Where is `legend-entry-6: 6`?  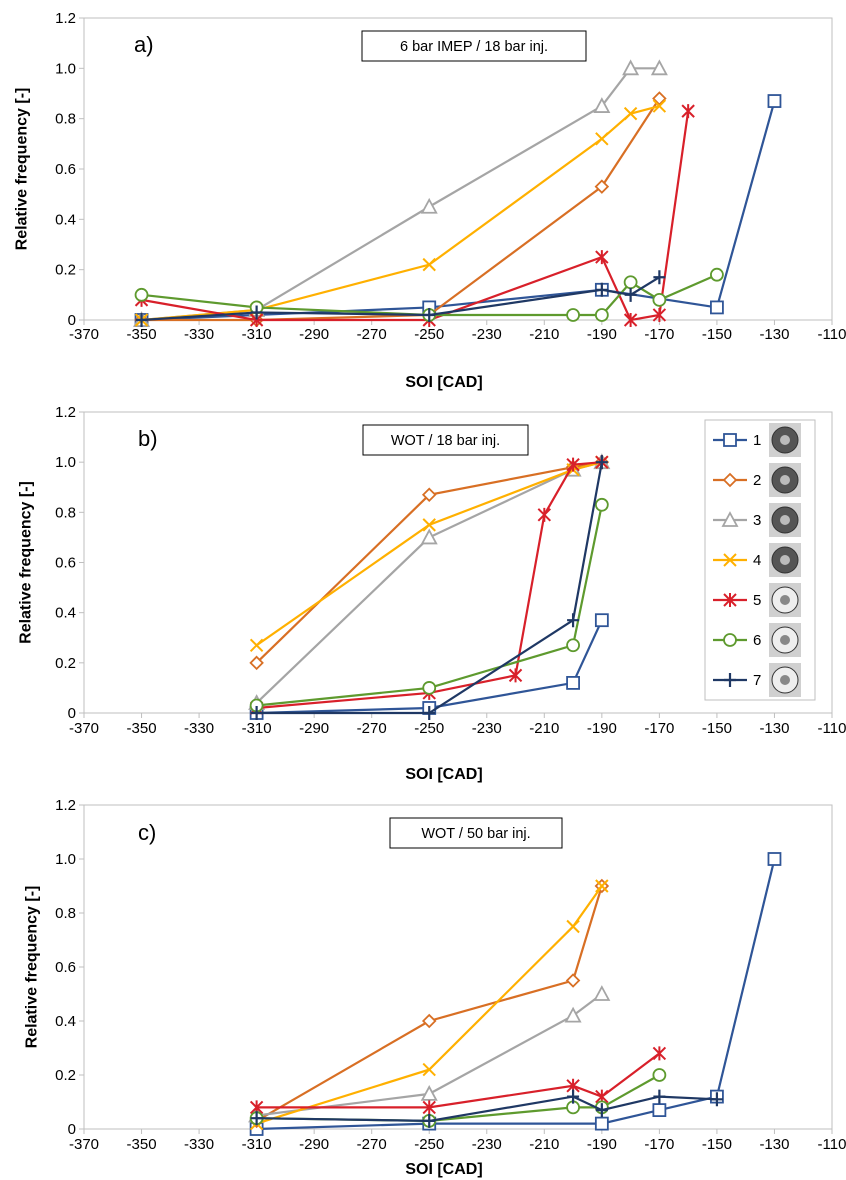 legend-entry-6: 6 is located at coordinates (757, 640).